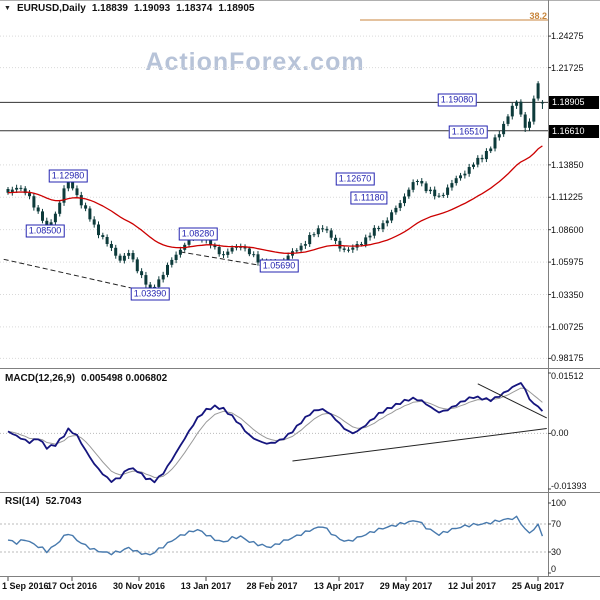  I want to click on ohlc-close: 1.18905, so click(236, 8).